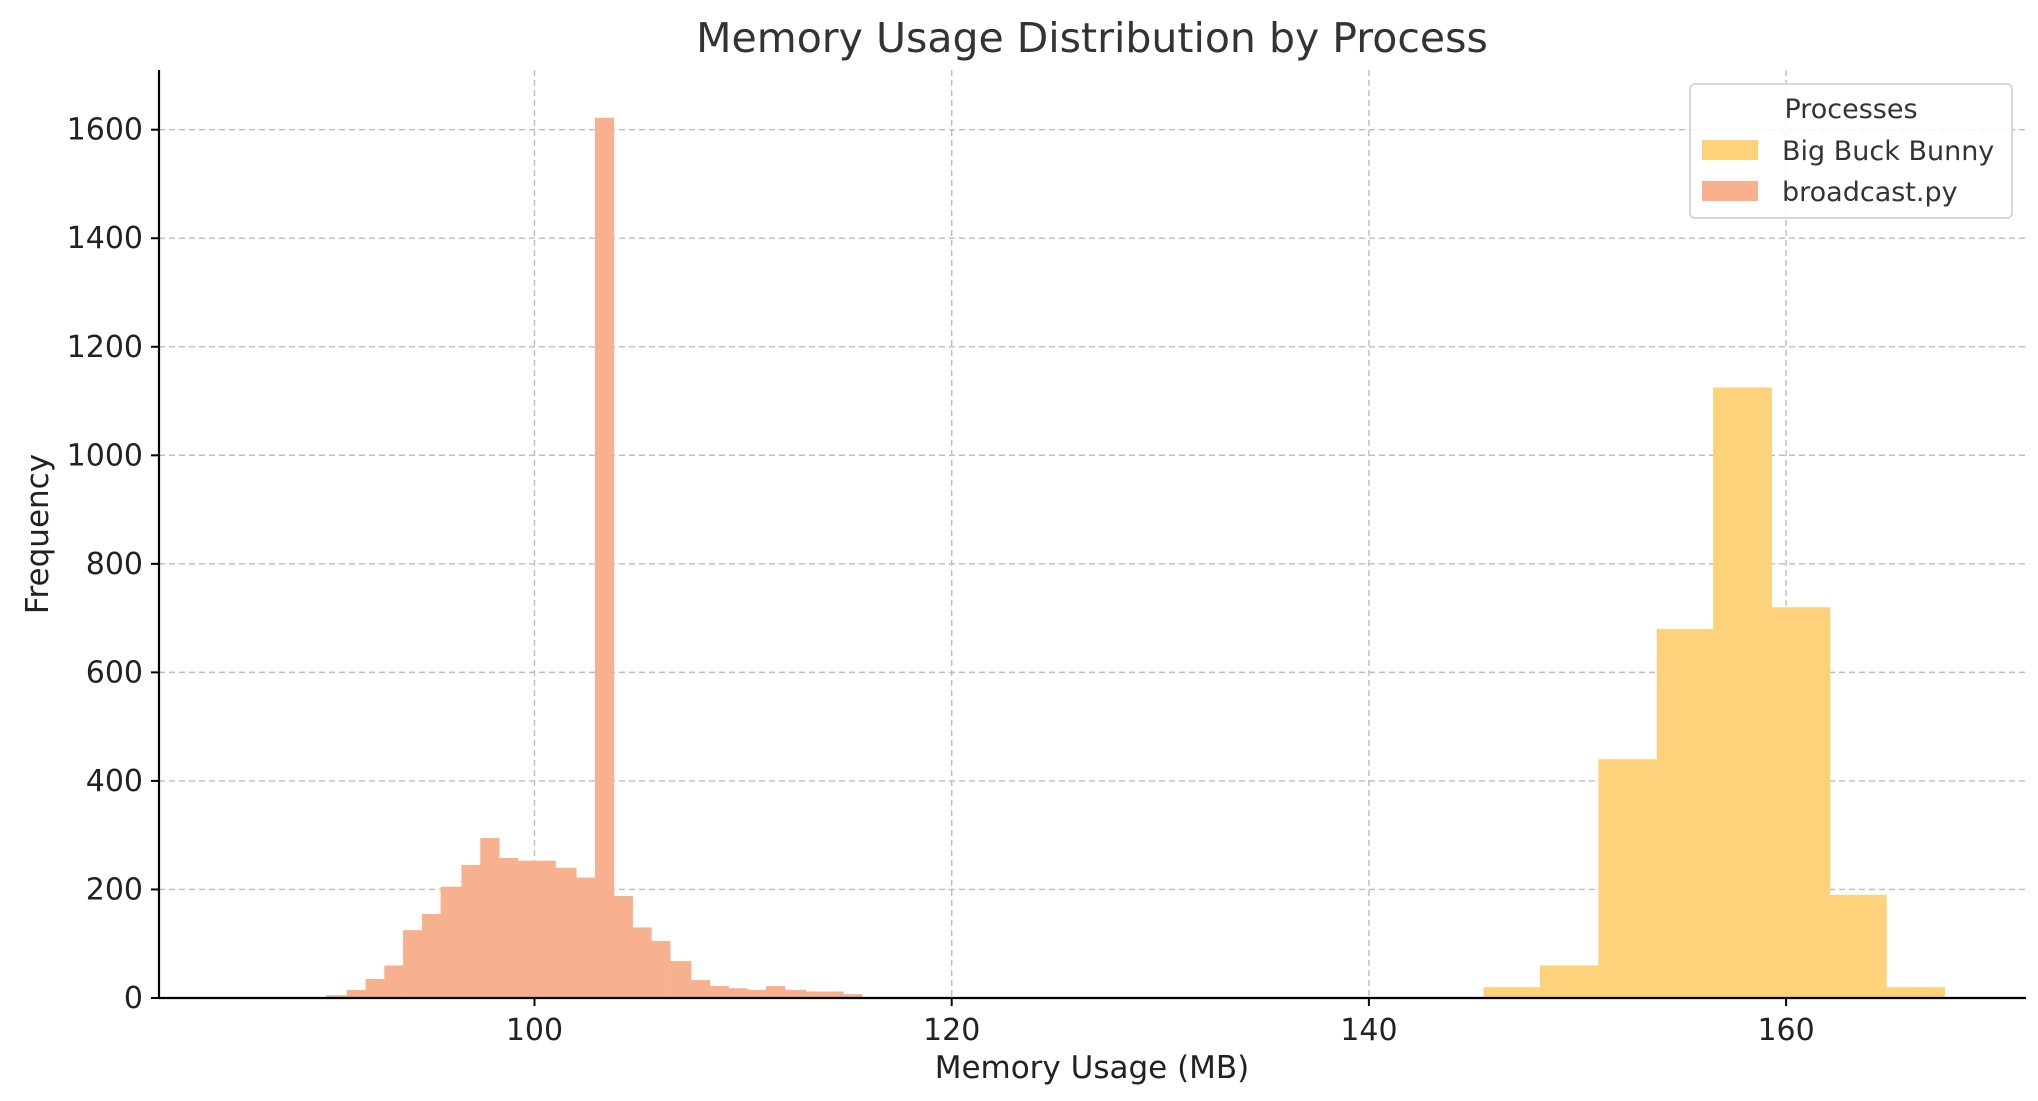 Image resolution: width=2038 pixels, height=1101 pixels. I want to click on y-tick-label: 0, so click(133, 998).